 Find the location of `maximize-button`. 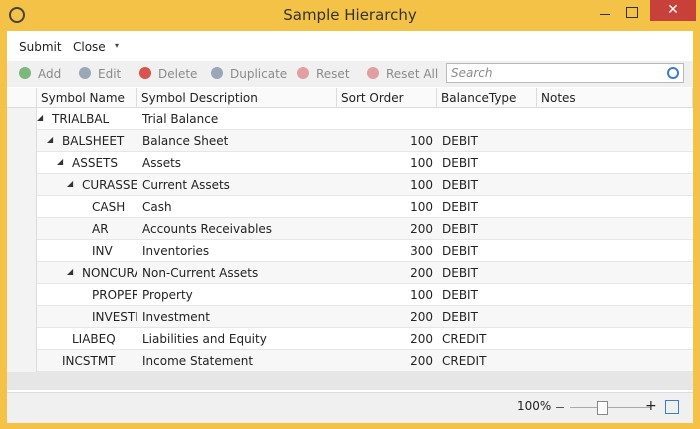

maximize-button is located at coordinates (632, 12).